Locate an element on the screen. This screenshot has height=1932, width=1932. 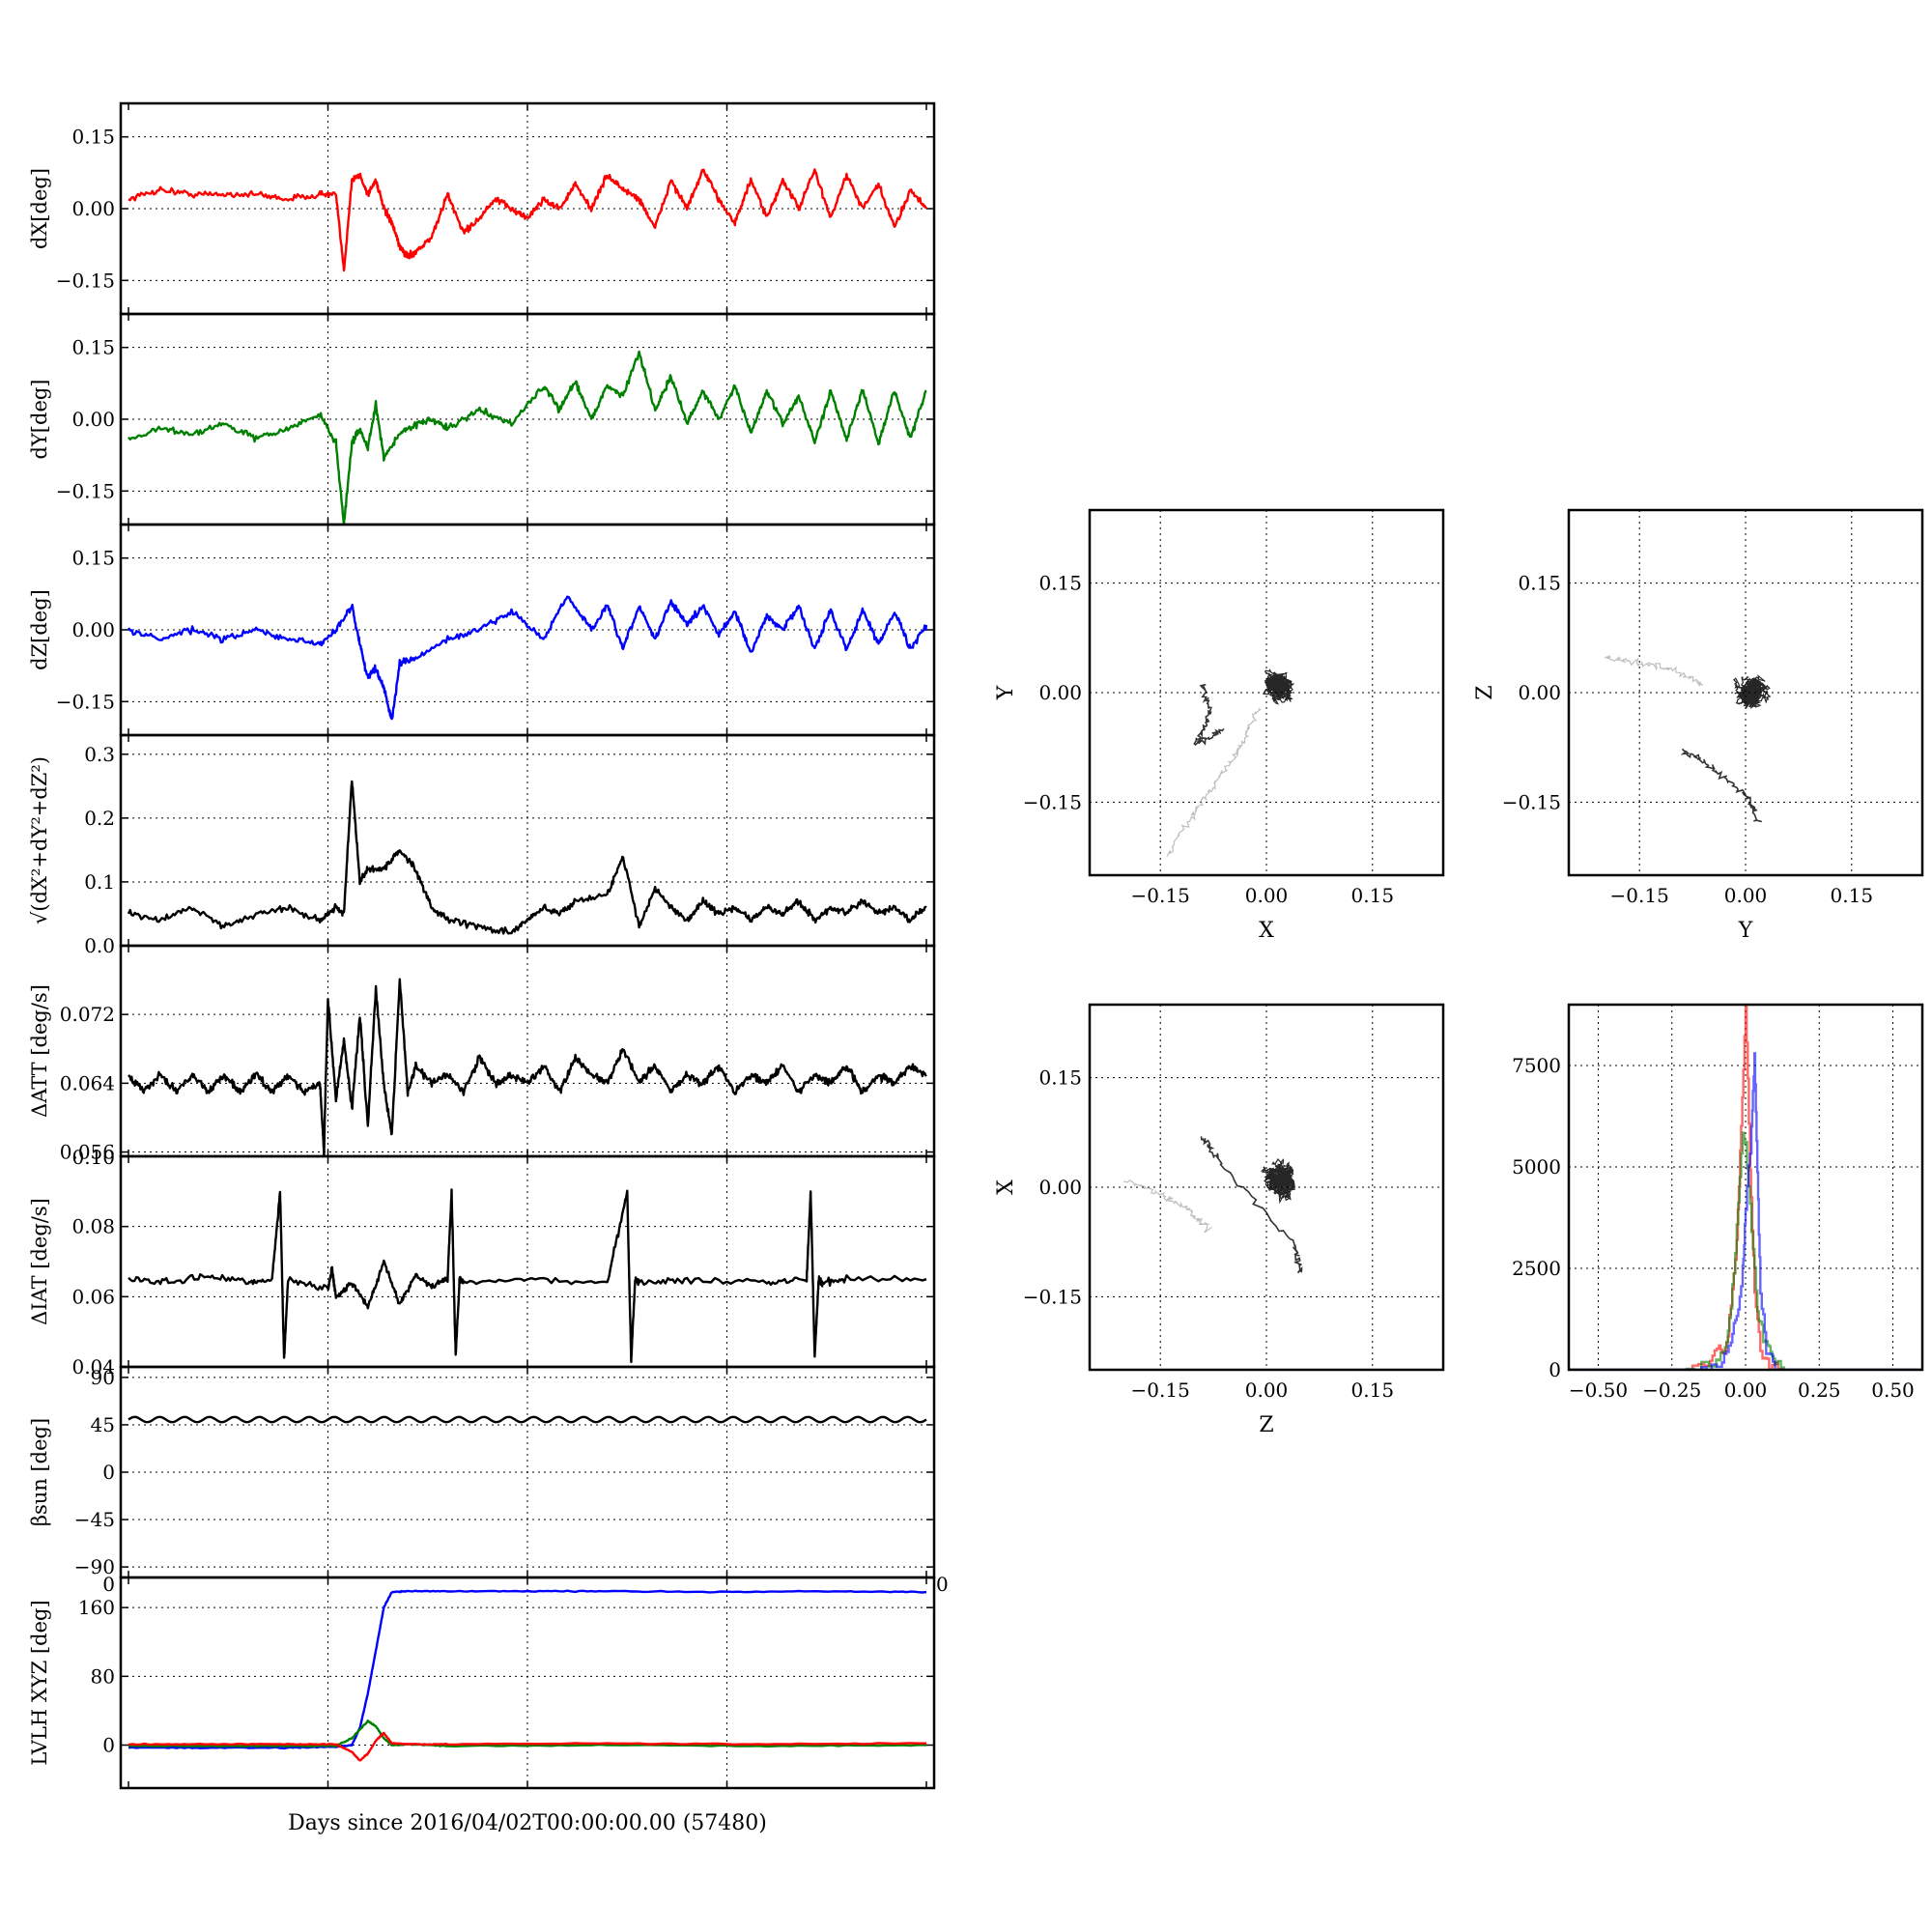
panel-hist: −0.50 −0.25 0.00 0.25 0.50 0 2500 5000 7500 is located at coordinates (1718, 1202).